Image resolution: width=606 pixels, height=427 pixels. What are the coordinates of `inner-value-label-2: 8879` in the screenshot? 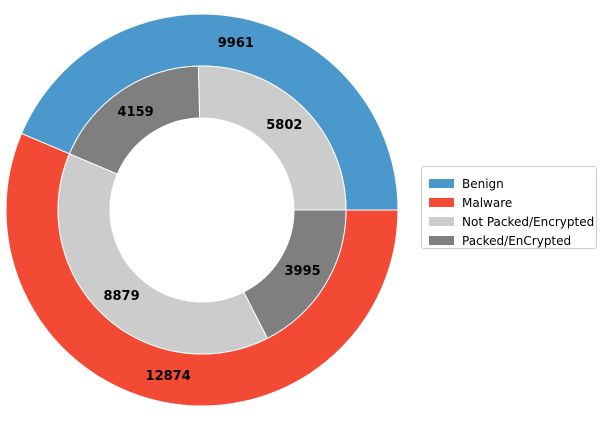 It's located at (121, 296).